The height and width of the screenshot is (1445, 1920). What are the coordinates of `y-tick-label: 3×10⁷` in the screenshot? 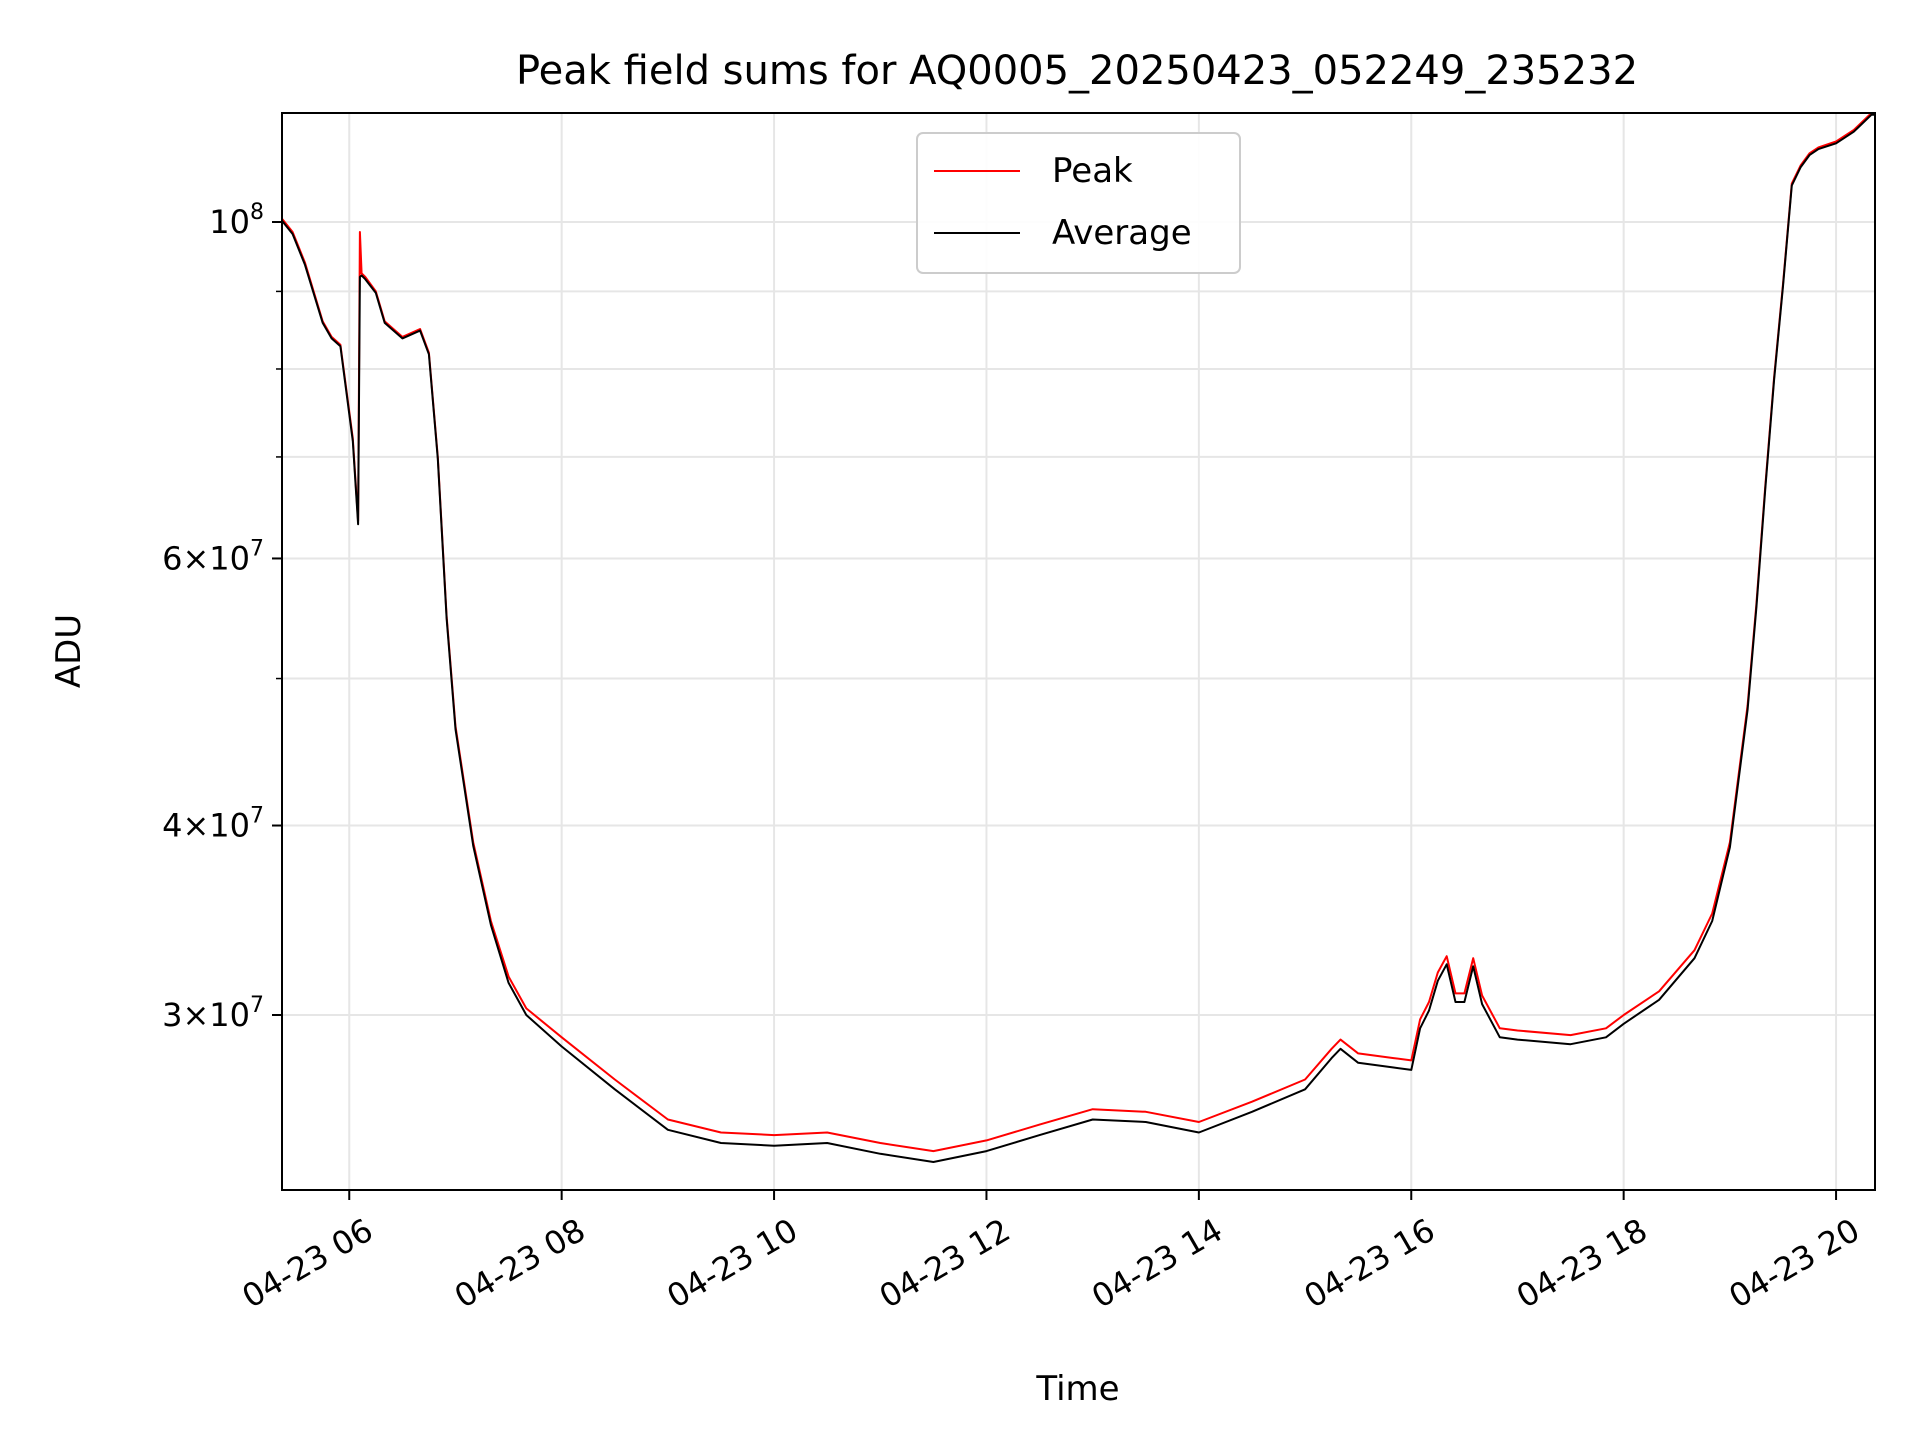 It's located at (213, 1013).